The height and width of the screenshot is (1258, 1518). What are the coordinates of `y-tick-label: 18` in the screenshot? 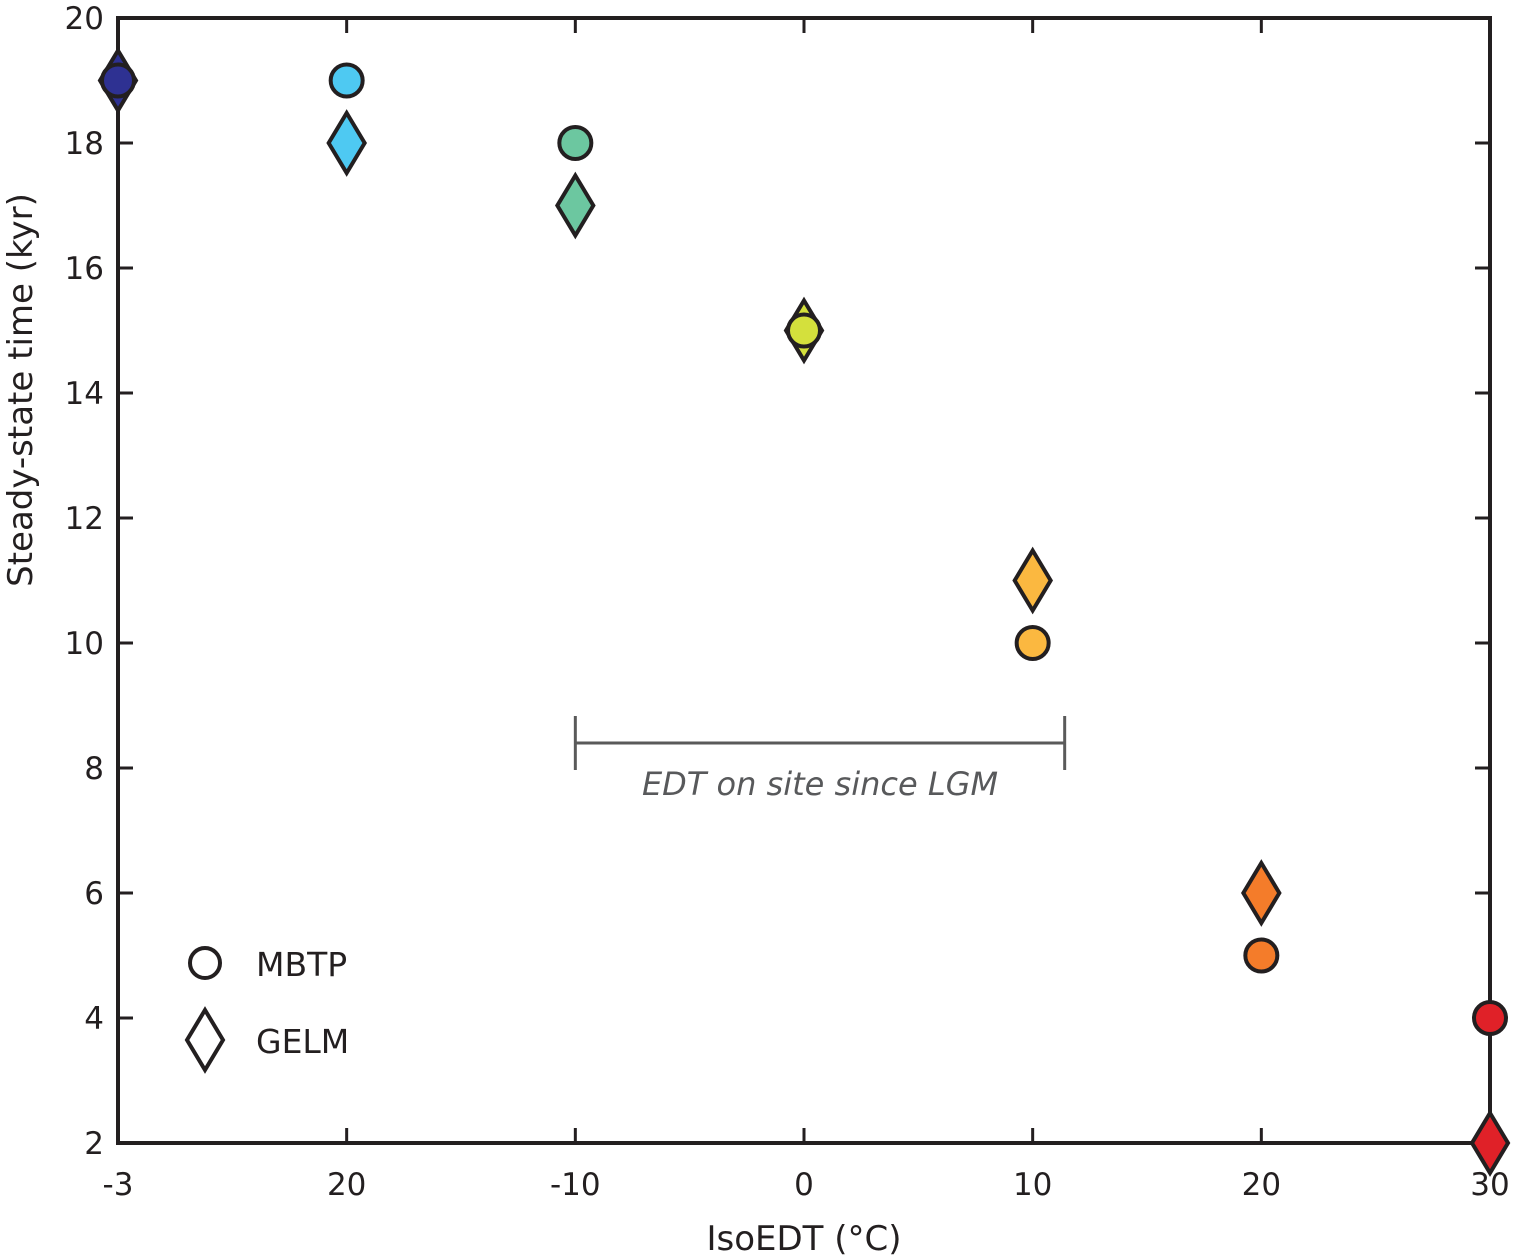 It's located at (84, 144).